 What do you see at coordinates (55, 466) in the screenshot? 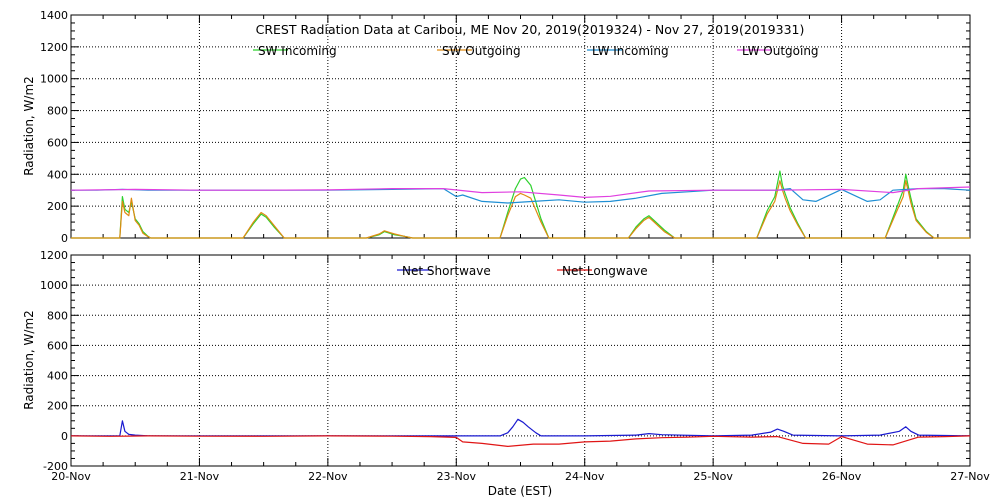
I see `y-tick-label: -200` at bounding box center [55, 466].